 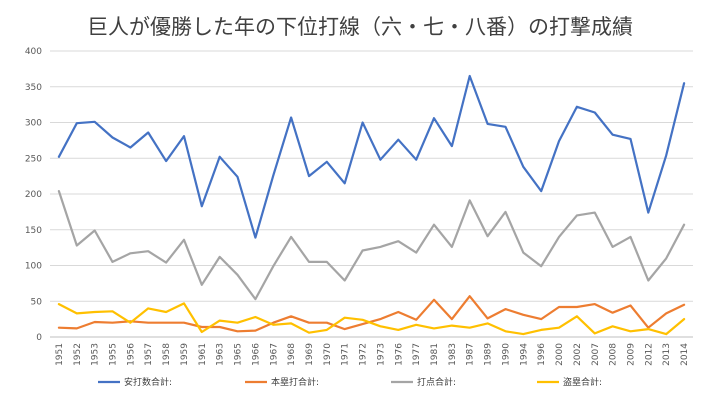 What do you see at coordinates (631, 354) in the screenshot?
I see `x-tick-label: 2009` at bounding box center [631, 354].